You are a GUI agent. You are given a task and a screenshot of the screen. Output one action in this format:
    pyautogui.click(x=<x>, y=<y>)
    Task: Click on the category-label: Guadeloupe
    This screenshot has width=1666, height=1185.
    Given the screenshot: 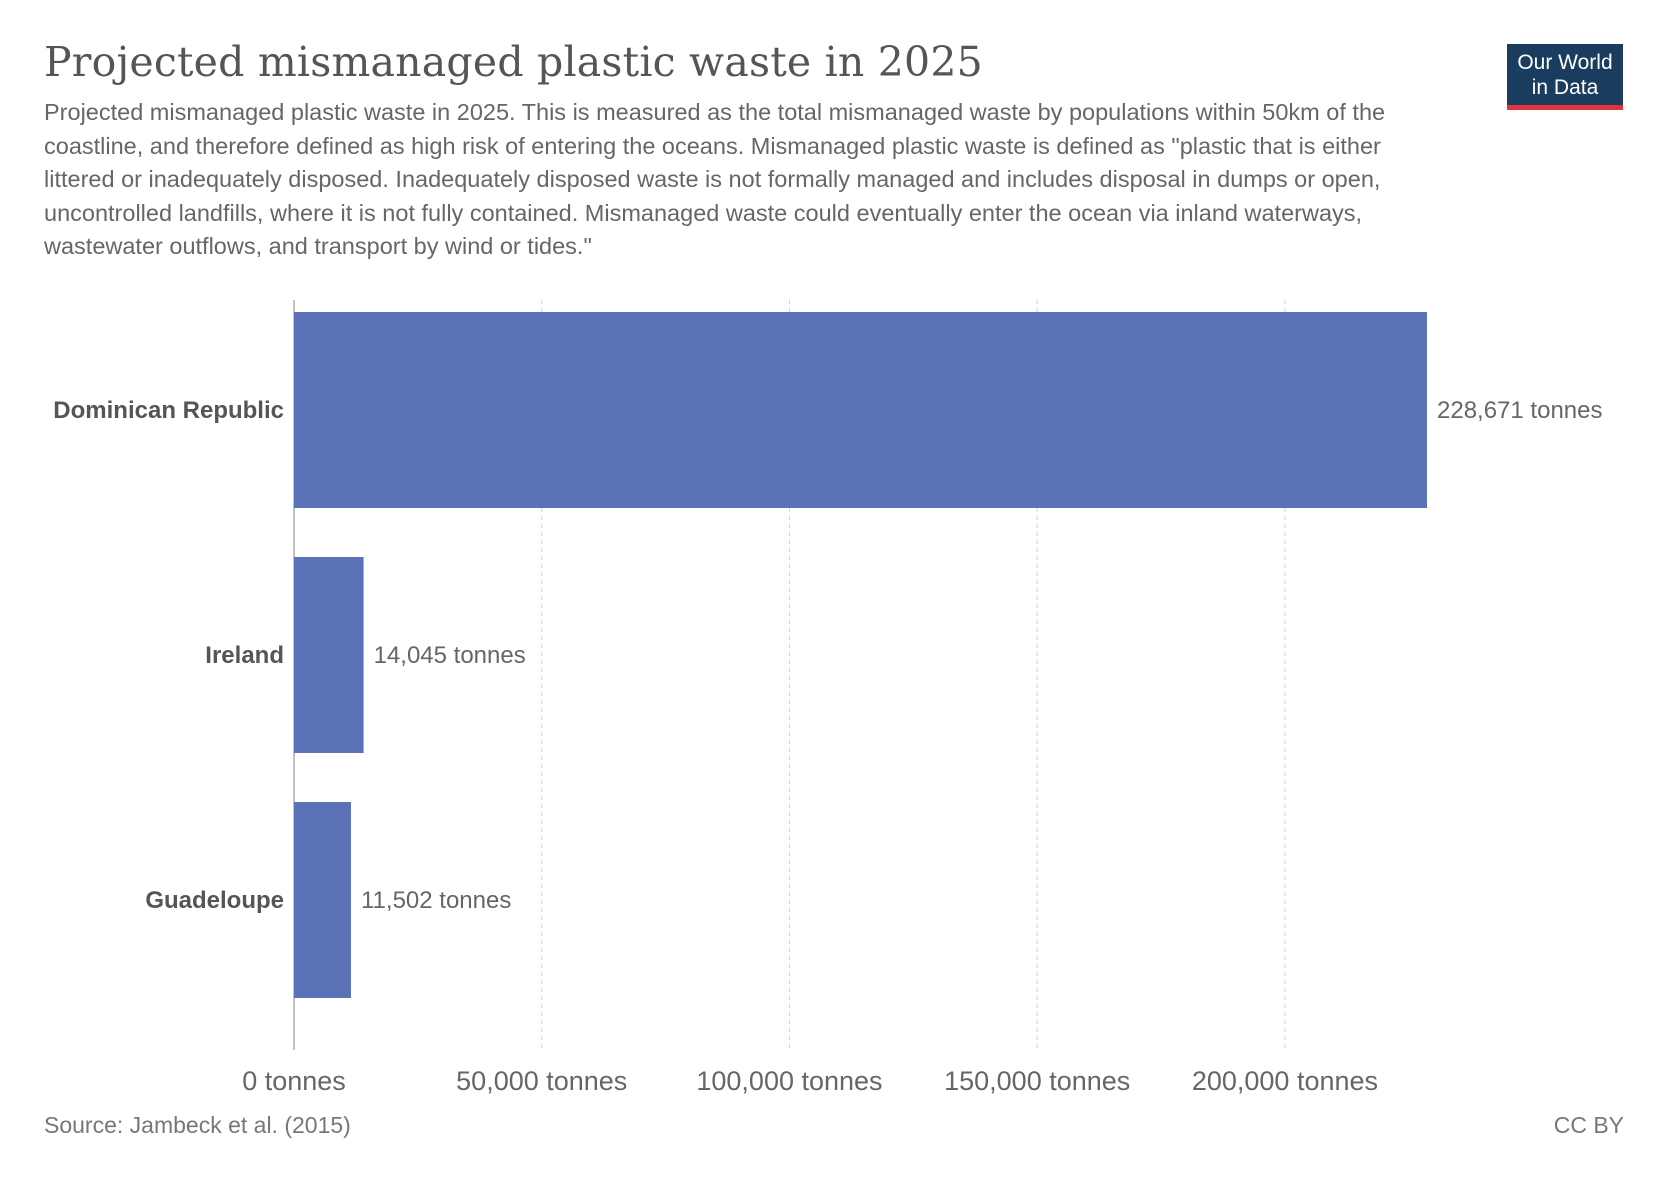 What is the action you would take?
    pyautogui.click(x=214, y=900)
    